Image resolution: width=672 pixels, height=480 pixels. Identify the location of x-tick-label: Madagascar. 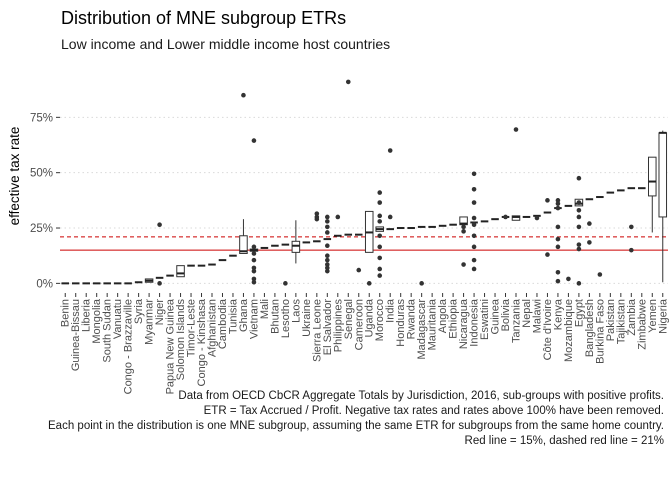
(422, 329).